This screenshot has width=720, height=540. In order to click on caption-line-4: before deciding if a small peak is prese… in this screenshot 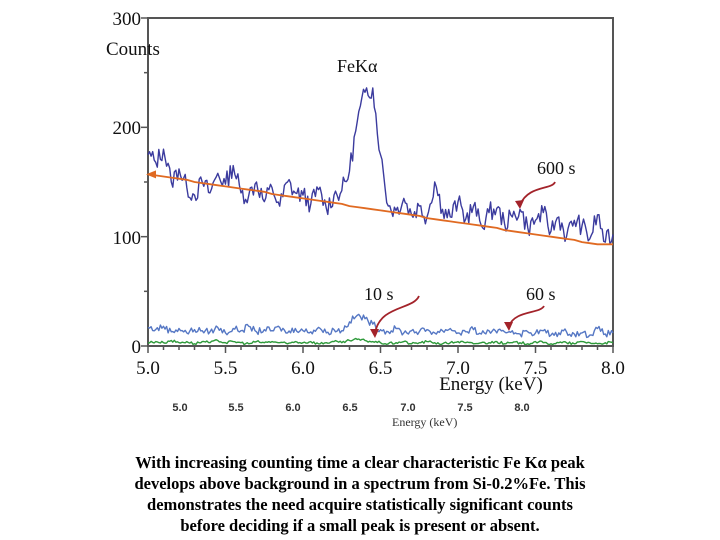, I will do `click(360, 525)`.